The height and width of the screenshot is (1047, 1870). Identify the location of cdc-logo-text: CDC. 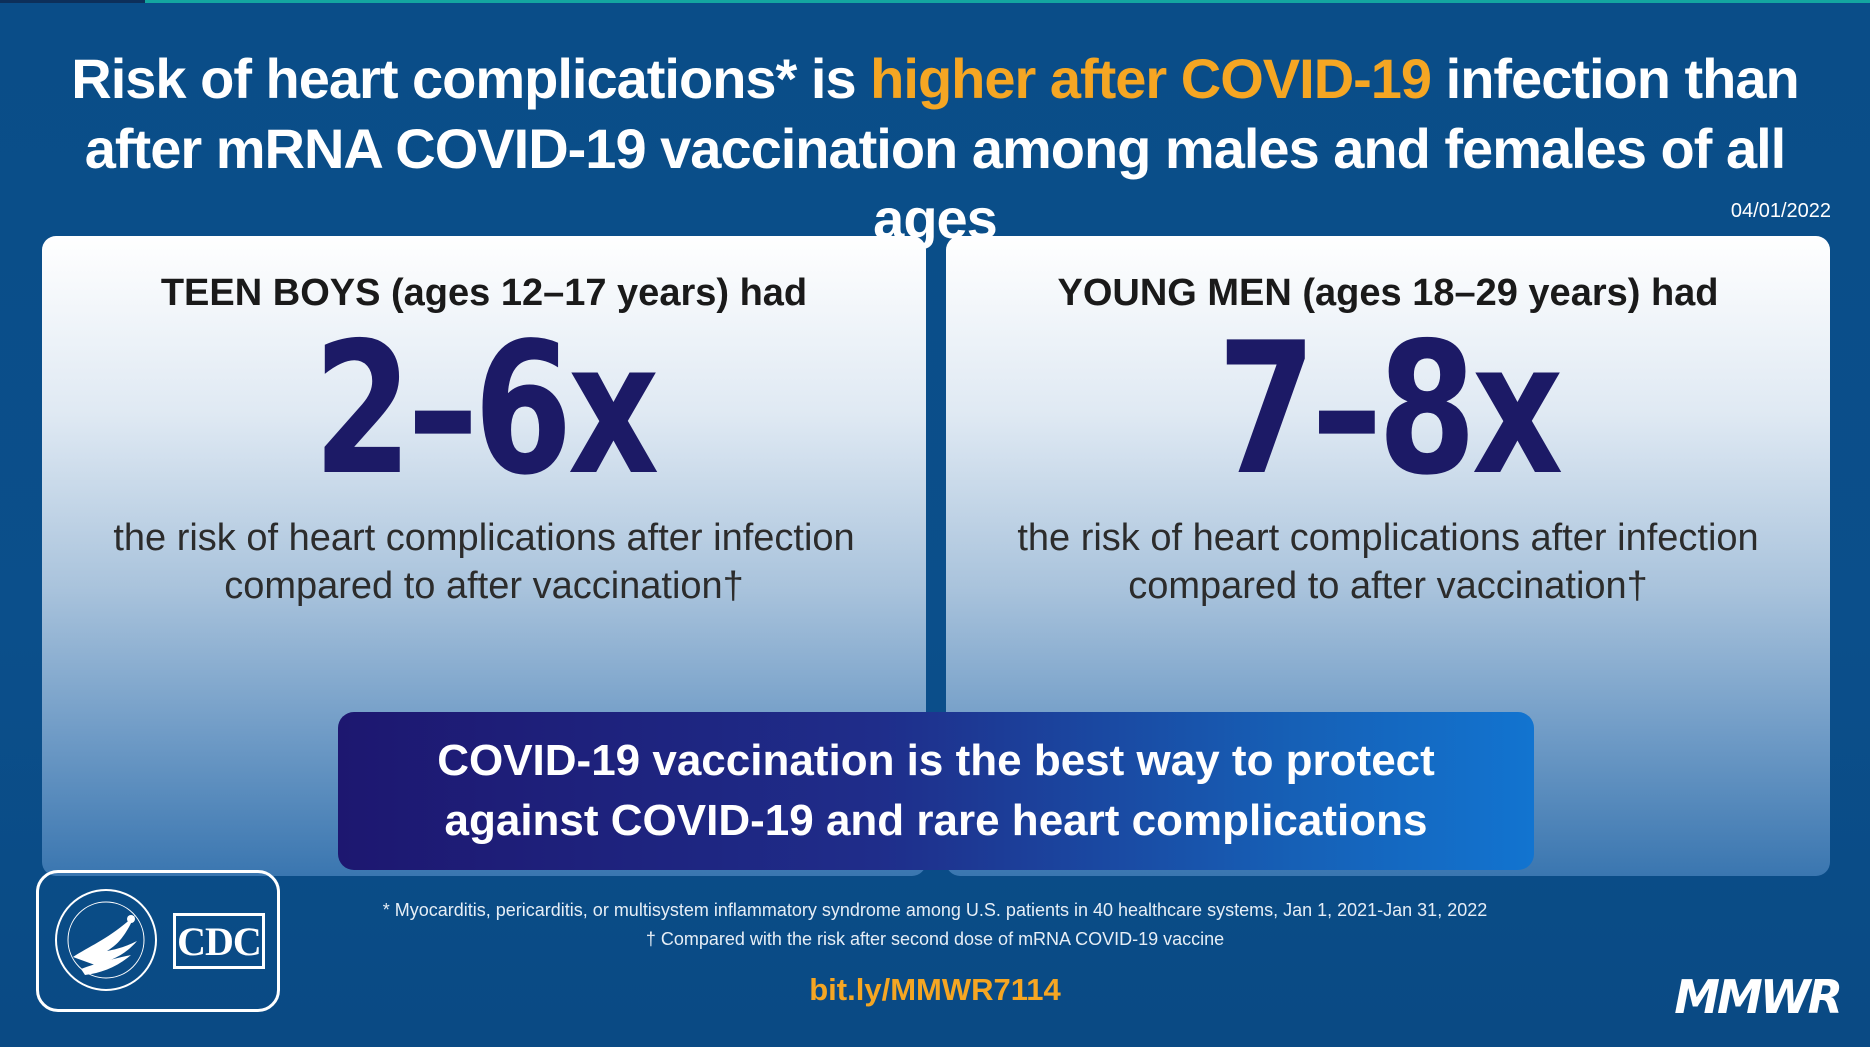
(219, 941).